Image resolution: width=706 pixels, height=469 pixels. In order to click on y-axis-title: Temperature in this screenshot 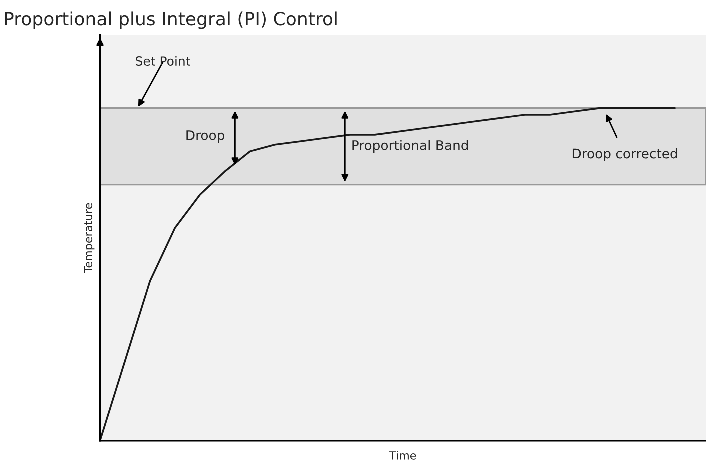, I will do `click(89, 238)`.